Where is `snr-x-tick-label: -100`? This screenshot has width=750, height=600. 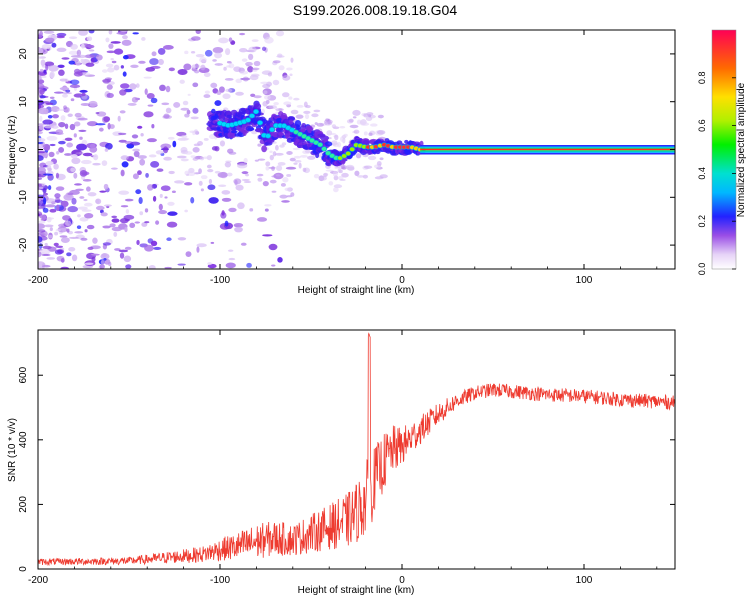 snr-x-tick-label: -100 is located at coordinates (220, 580).